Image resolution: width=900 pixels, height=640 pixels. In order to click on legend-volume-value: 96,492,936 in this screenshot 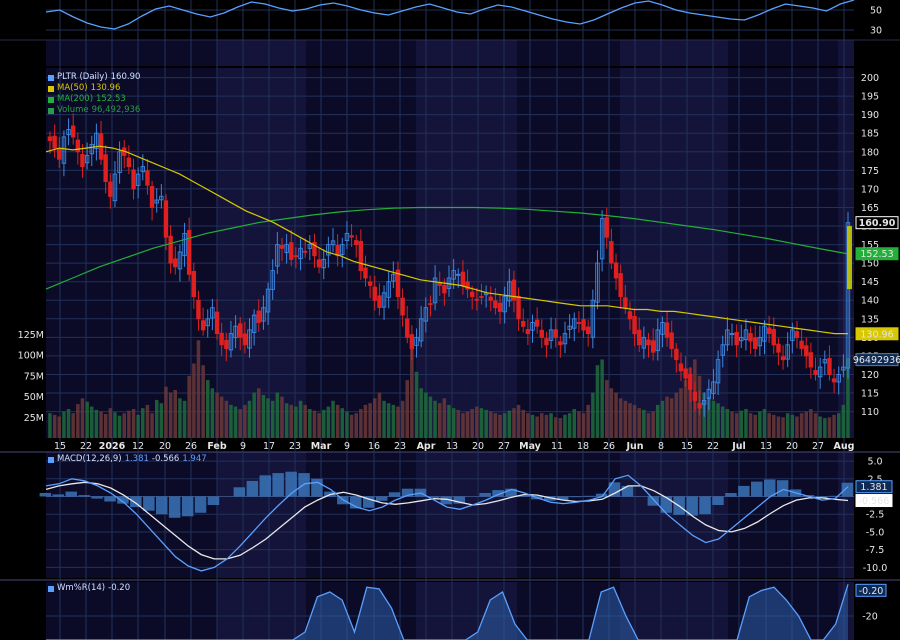, I will do `click(116, 110)`.